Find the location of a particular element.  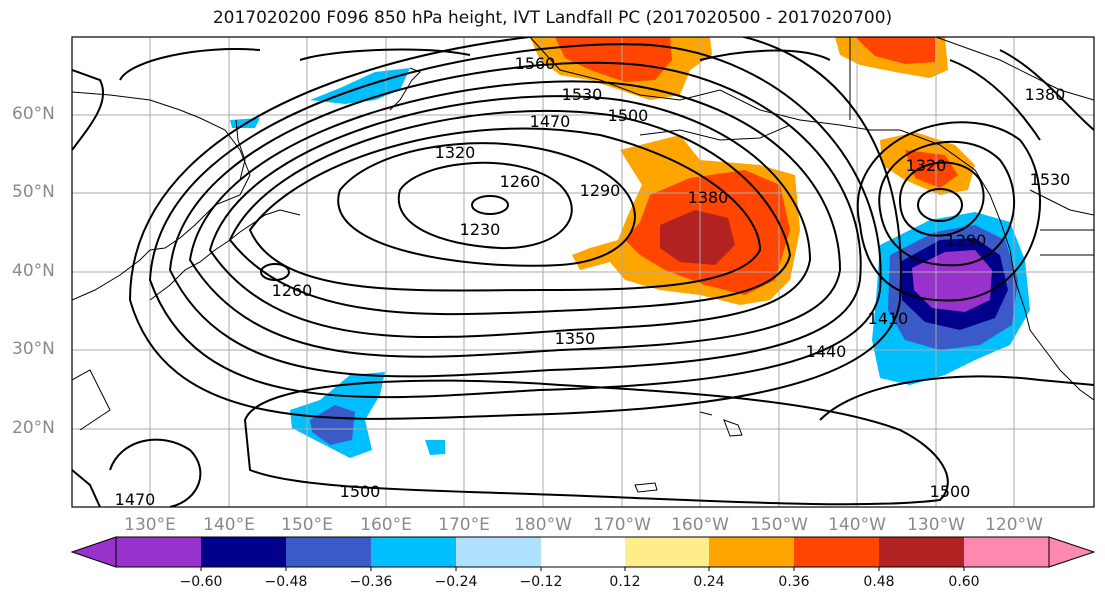

lon-label: 150°W is located at coordinates (779, 525).